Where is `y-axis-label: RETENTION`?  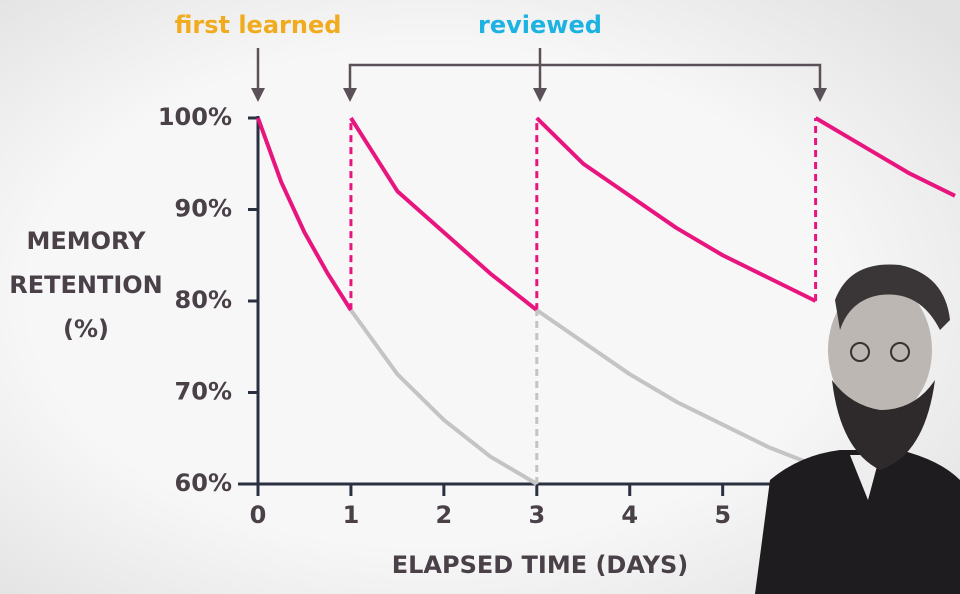 y-axis-label: RETENTION is located at coordinates (86, 285).